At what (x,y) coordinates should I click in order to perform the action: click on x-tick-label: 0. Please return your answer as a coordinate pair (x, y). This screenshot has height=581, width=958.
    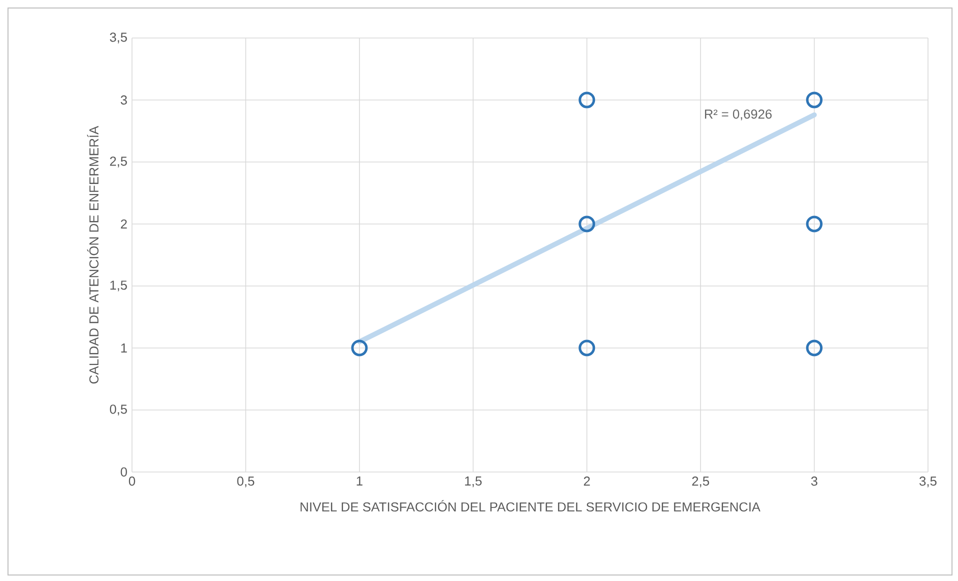
    Looking at the image, I should click on (132, 481).